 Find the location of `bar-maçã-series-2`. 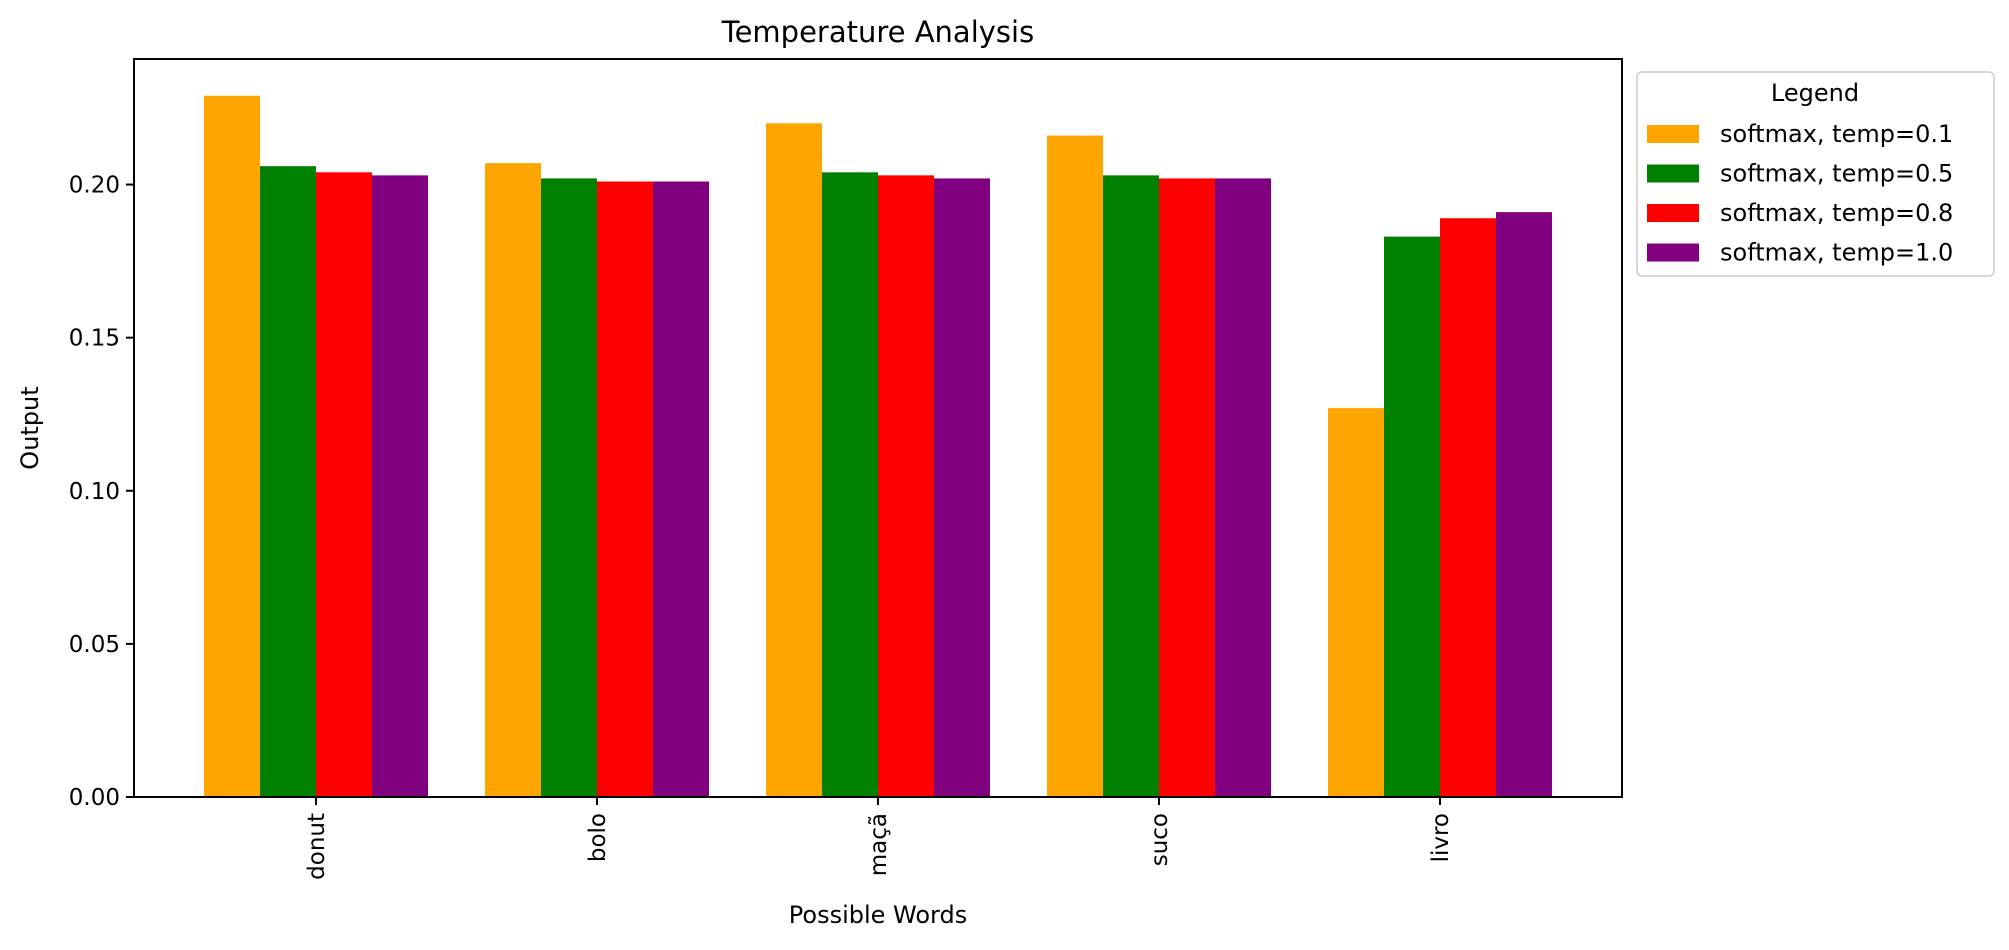

bar-maçã-series-2 is located at coordinates (850, 484).